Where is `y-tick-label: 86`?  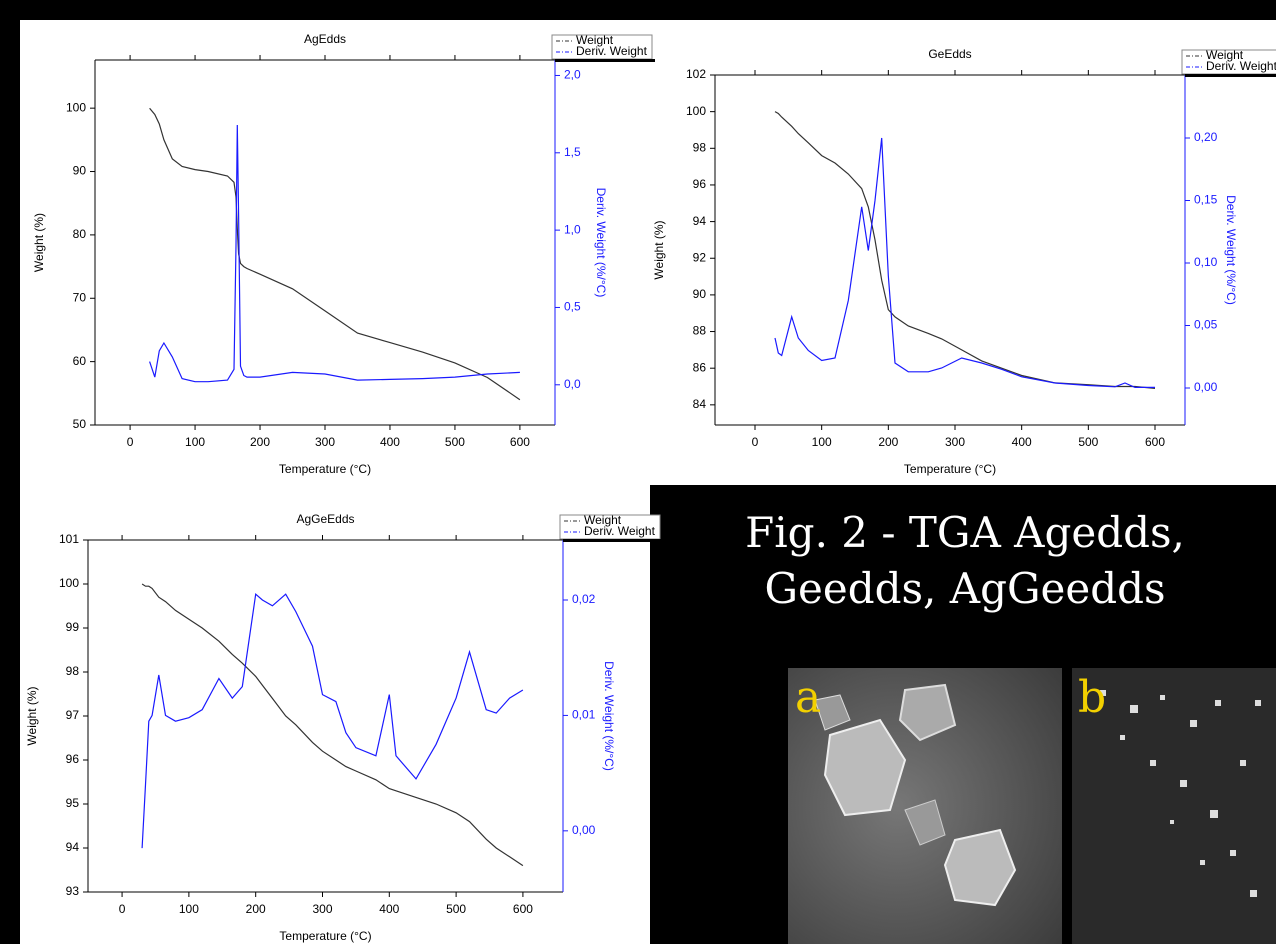 y-tick-label: 86 is located at coordinates (700, 367).